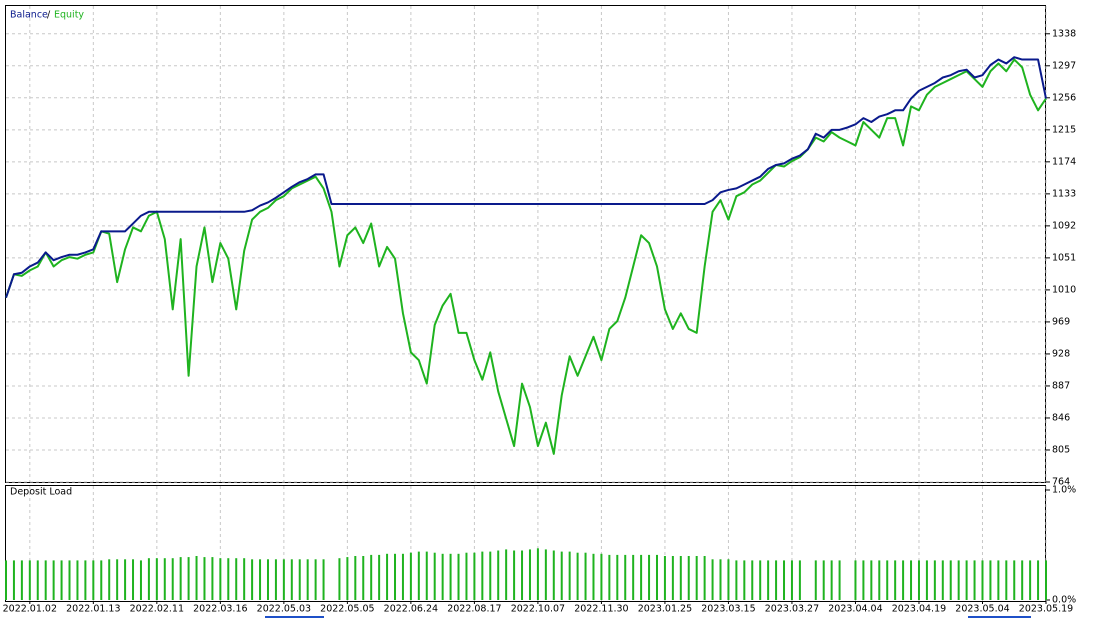 The height and width of the screenshot is (619, 1095). Describe the element at coordinates (220, 609) in the screenshot. I see `x-tick-label: 2022.03.16` at that location.